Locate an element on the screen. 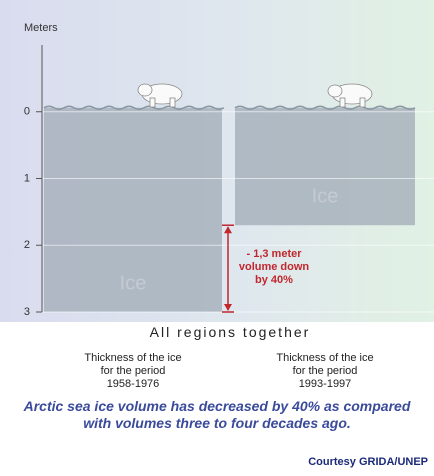  y-tick-label: 0 is located at coordinates (27, 112).